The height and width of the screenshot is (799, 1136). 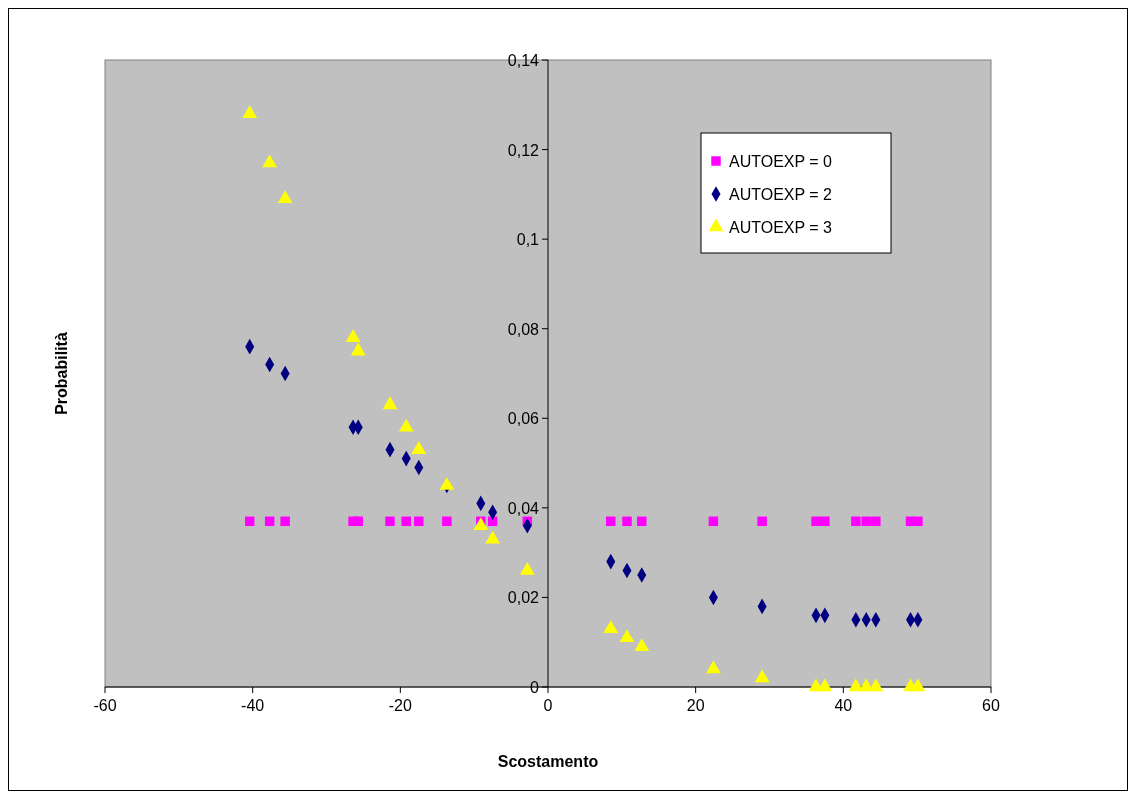 I want to click on x-tick-label: 0, so click(x=548, y=705).